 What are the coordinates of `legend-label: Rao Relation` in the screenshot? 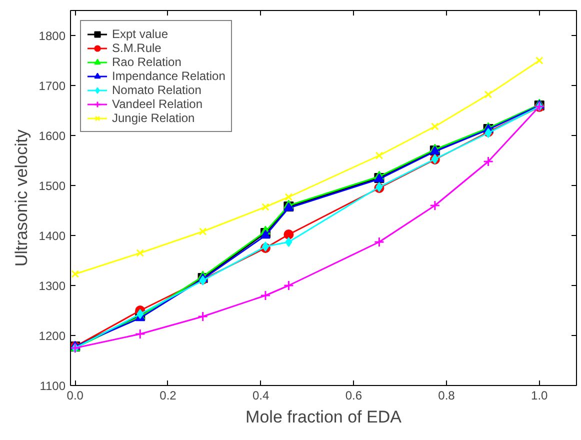 It's located at (147, 62).